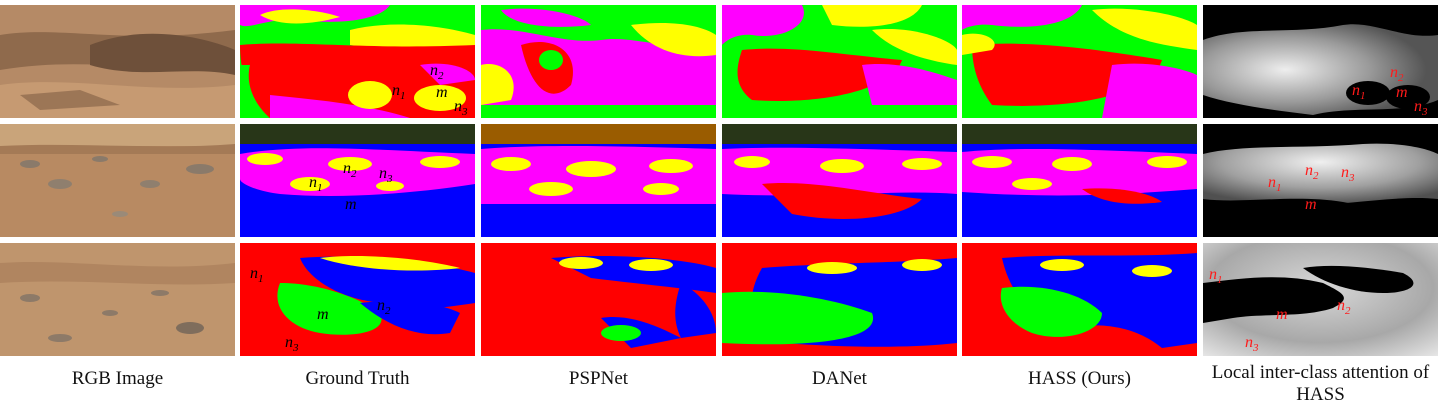 The height and width of the screenshot is (415, 1443). What do you see at coordinates (1344, 307) in the screenshot?
I see `att-r3-n2: n2` at bounding box center [1344, 307].